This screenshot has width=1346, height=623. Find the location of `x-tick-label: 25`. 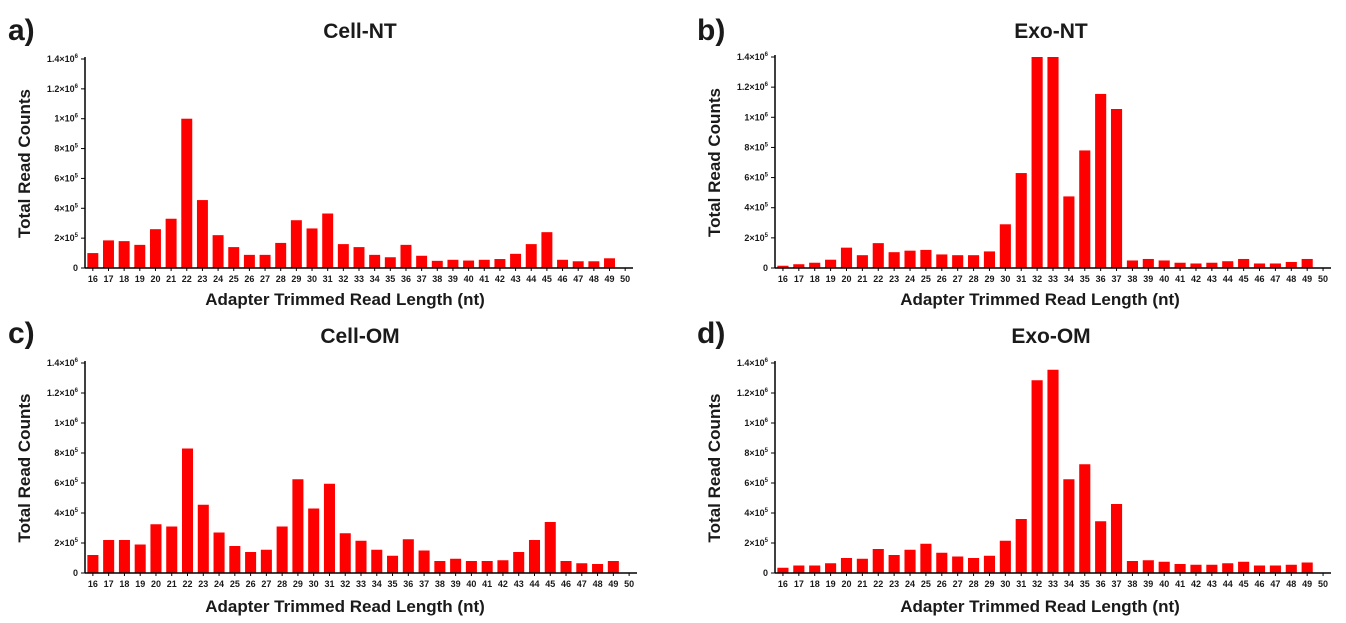

x-tick-label: 25 is located at coordinates (234, 279).